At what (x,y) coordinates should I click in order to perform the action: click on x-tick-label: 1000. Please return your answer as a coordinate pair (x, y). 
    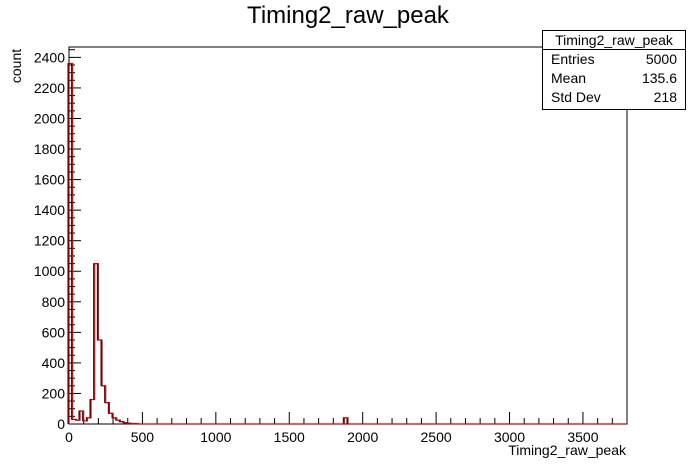
    Looking at the image, I should click on (215, 437).